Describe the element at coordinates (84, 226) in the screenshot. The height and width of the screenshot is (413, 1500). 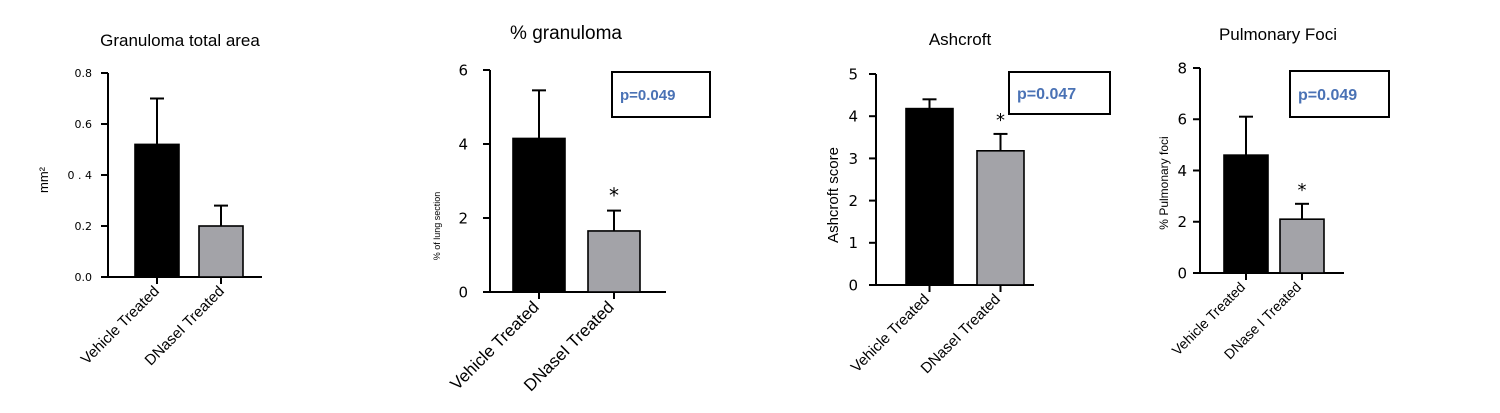
I see `y-tick-label: 0.2` at that location.